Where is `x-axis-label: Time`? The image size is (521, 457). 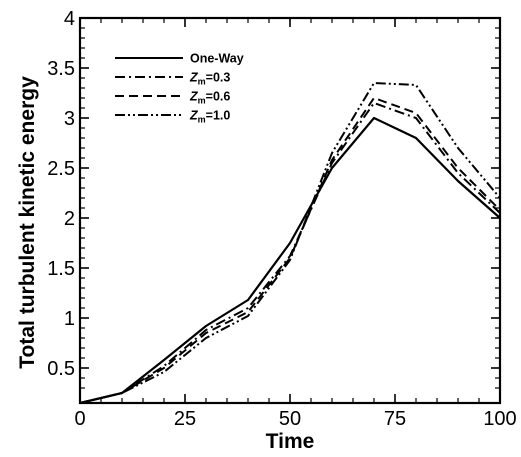 x-axis-label: Time is located at coordinates (290, 441).